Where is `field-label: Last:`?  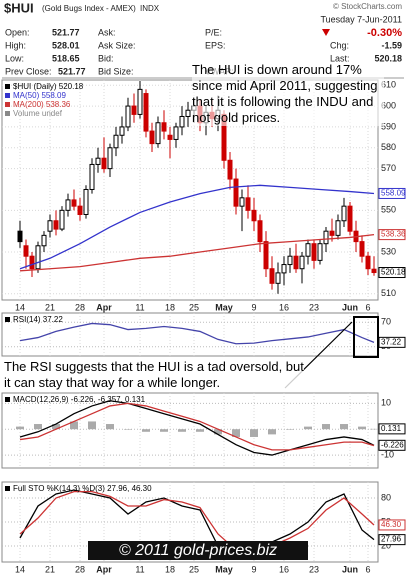
field-label: Last: is located at coordinates (340, 58).